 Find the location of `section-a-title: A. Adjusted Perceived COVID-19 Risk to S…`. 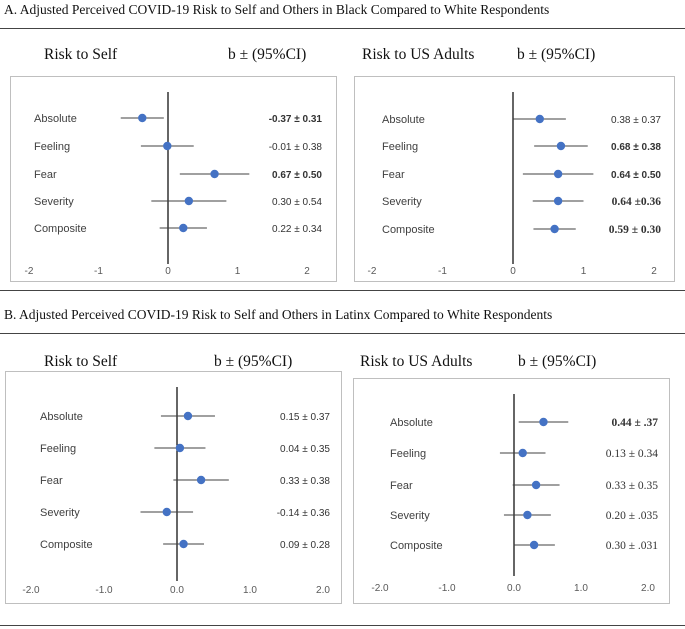

section-a-title: A. Adjusted Perceived COVID-19 Risk to S… is located at coordinates (277, 9).